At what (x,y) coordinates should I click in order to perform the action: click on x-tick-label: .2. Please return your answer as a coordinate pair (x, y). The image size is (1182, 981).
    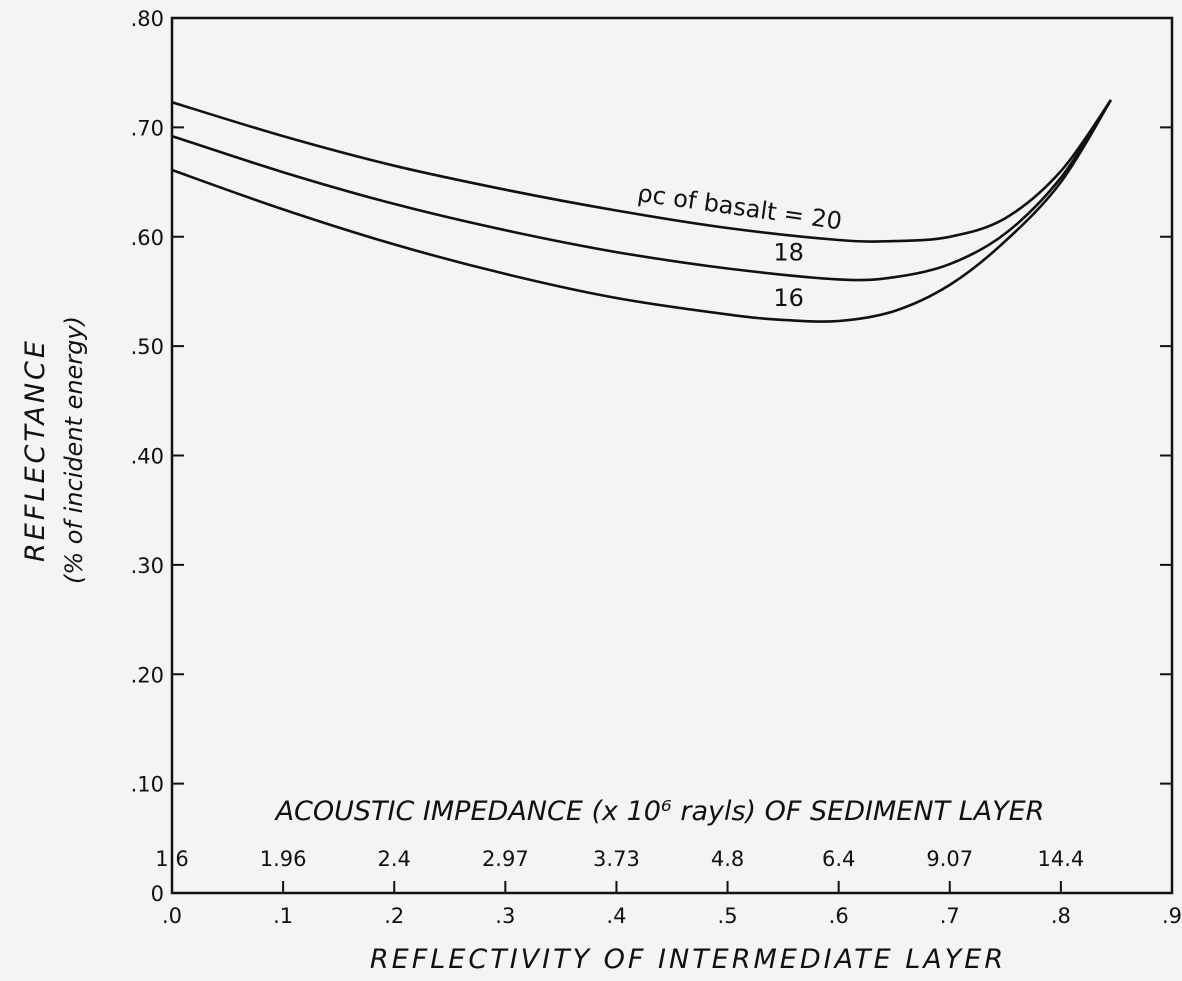
    Looking at the image, I should click on (394, 916).